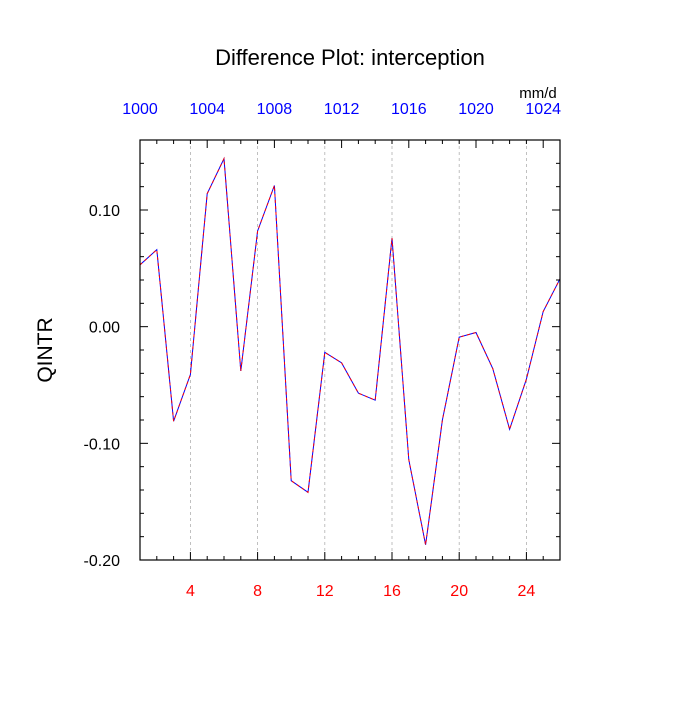 The width and height of the screenshot is (700, 705). Describe the element at coordinates (342, 109) in the screenshot. I see `top-tick-label: 1012` at that location.